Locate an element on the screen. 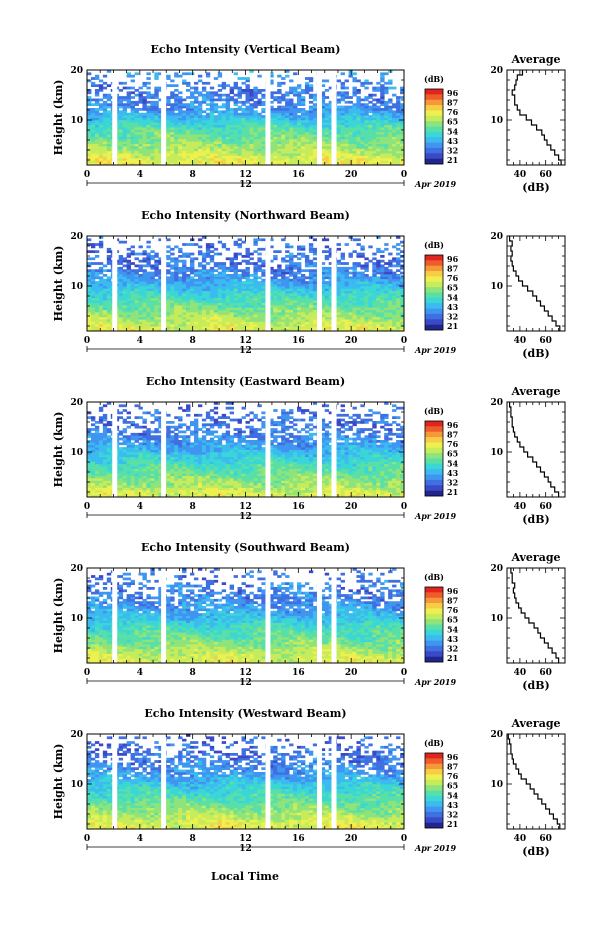  profile-x-label: (dB) is located at coordinates (535, 187).